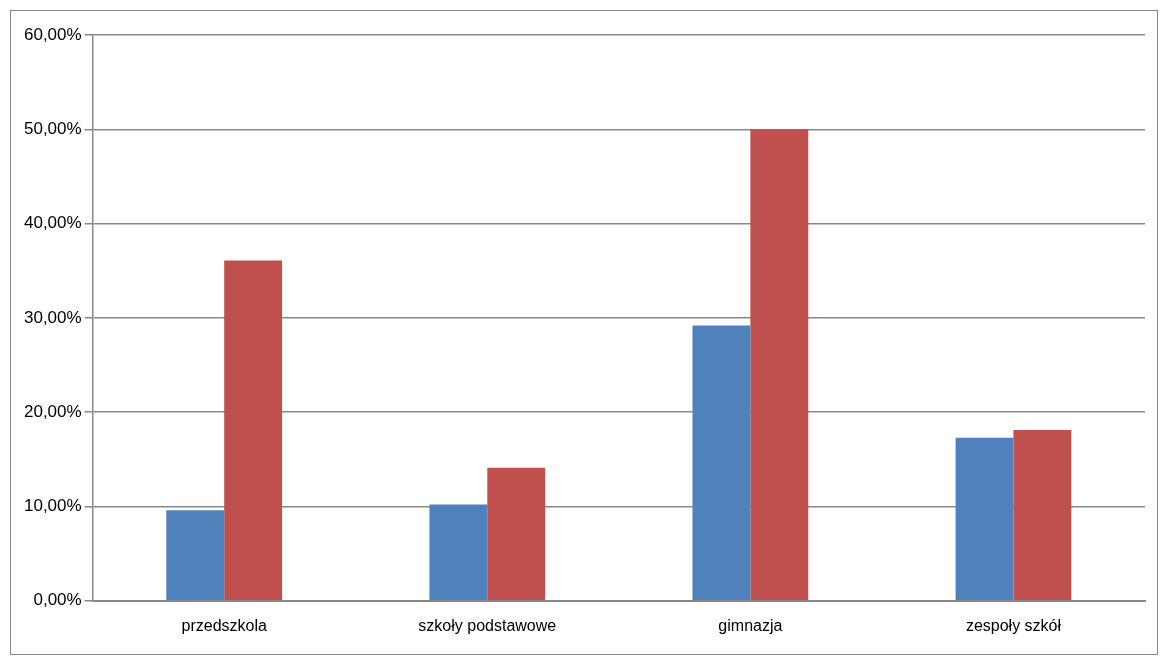  Describe the element at coordinates (487, 625) in the screenshot. I see `x-tick-label: szkoły podstawowe` at that location.